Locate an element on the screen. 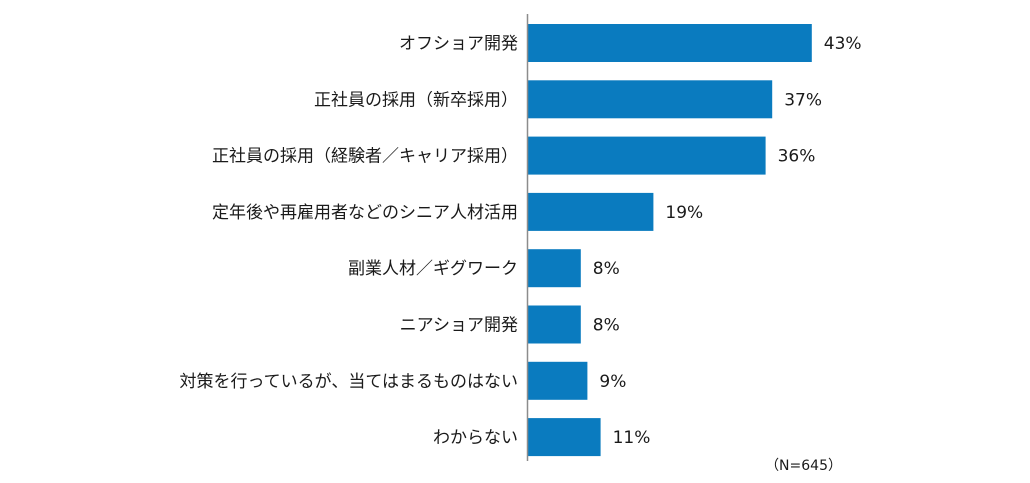 This screenshot has width=1030, height=483. category-label: 定年後や再雇用者などのシニア人材活用 is located at coordinates (365, 213).